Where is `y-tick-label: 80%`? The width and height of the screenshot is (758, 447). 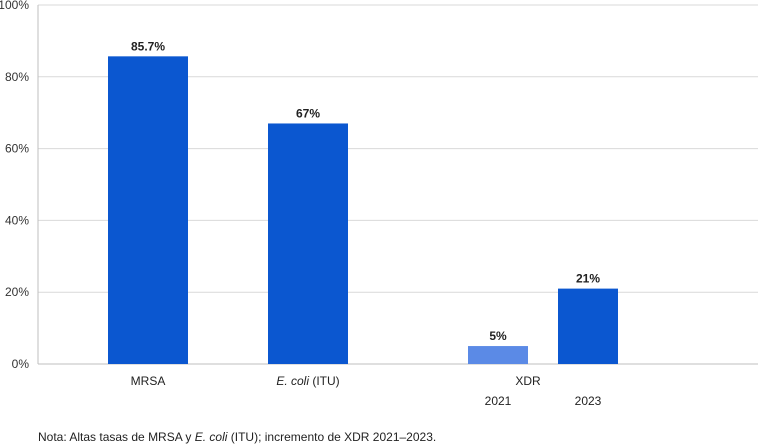 y-tick-label: 80% is located at coordinates (17, 77).